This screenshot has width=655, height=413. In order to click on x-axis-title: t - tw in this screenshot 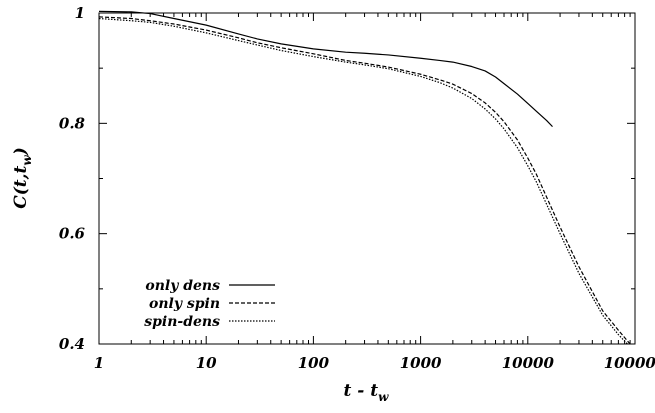, I will do `click(367, 392)`.